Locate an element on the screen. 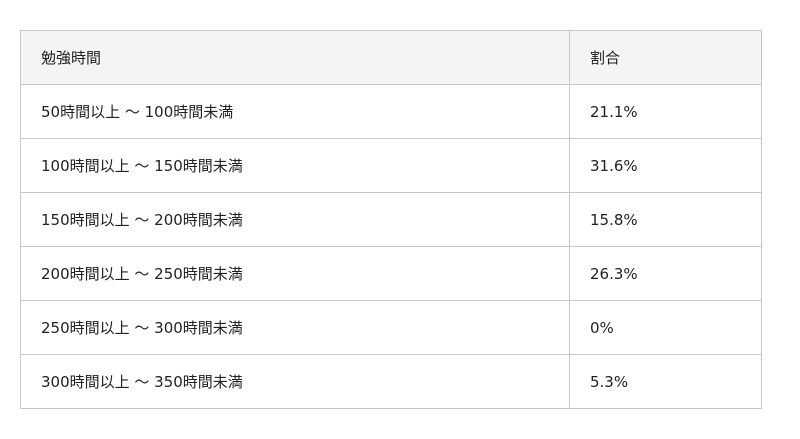 The image size is (800, 439). ratio-cell: 0% is located at coordinates (665, 327).